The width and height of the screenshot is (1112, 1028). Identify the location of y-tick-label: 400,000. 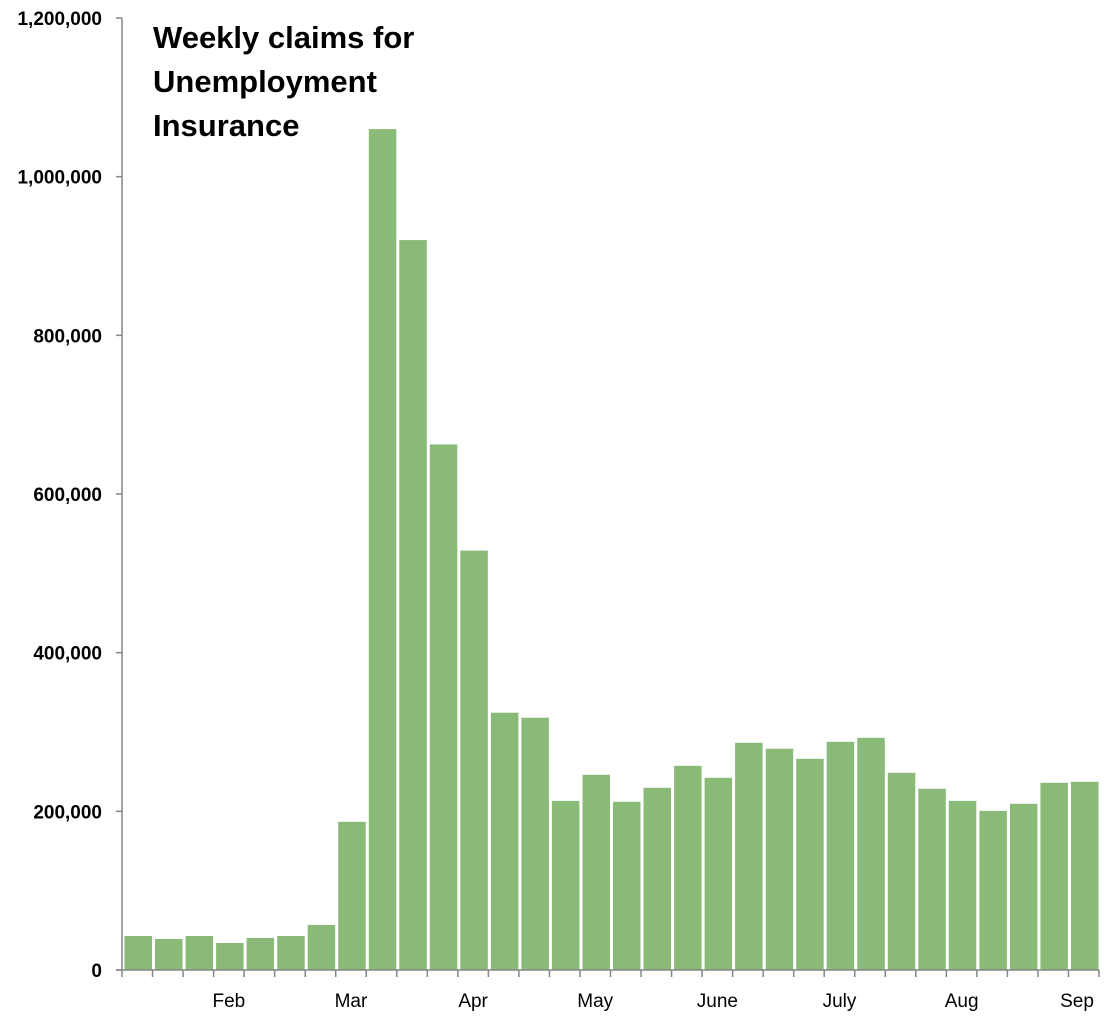
(67, 654).